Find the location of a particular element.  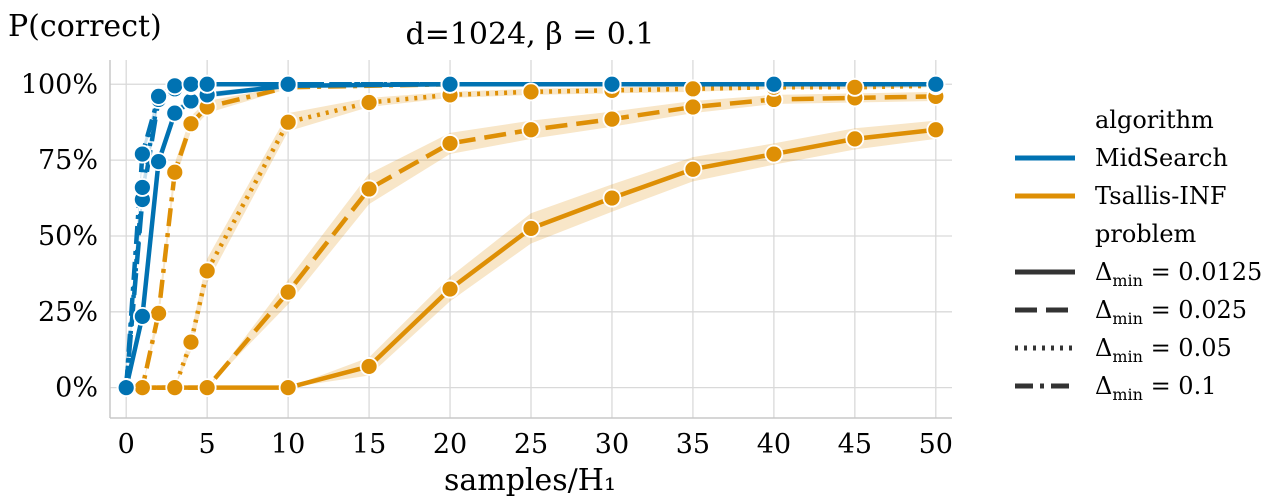

x-tick-label: 25 is located at coordinates (531, 444).